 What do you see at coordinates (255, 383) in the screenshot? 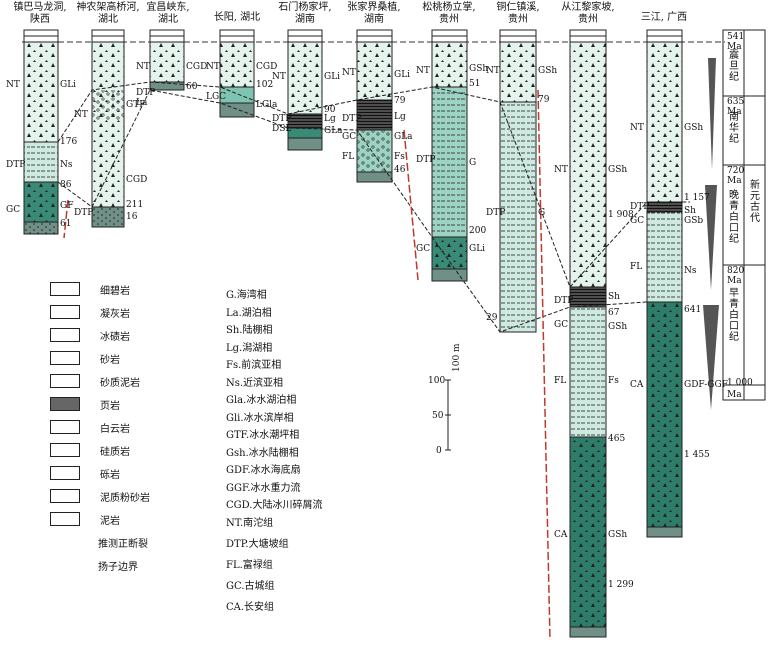
I see `facies-item: Ns.近滨亚相` at bounding box center [255, 383].